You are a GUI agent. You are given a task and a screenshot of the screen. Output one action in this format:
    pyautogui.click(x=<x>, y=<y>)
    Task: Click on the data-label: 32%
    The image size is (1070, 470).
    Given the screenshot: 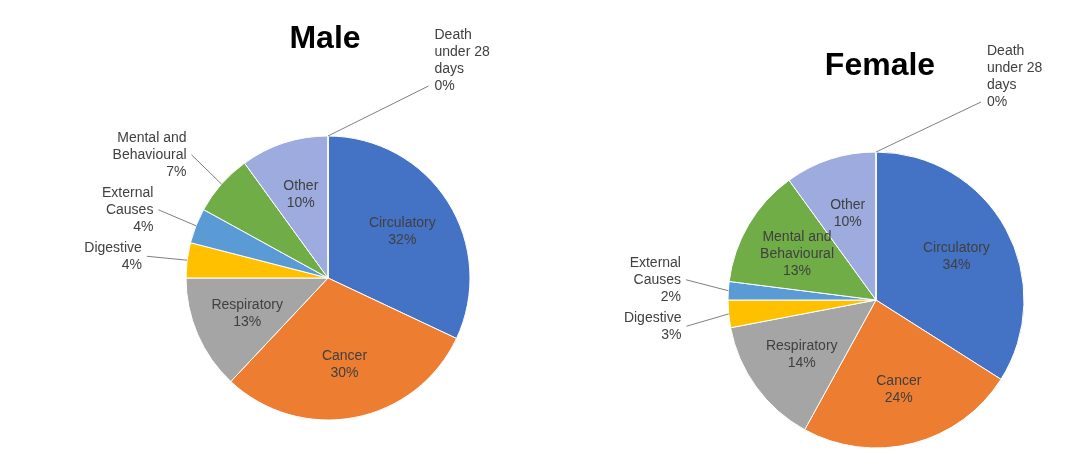 What is the action you would take?
    pyautogui.click(x=402, y=238)
    